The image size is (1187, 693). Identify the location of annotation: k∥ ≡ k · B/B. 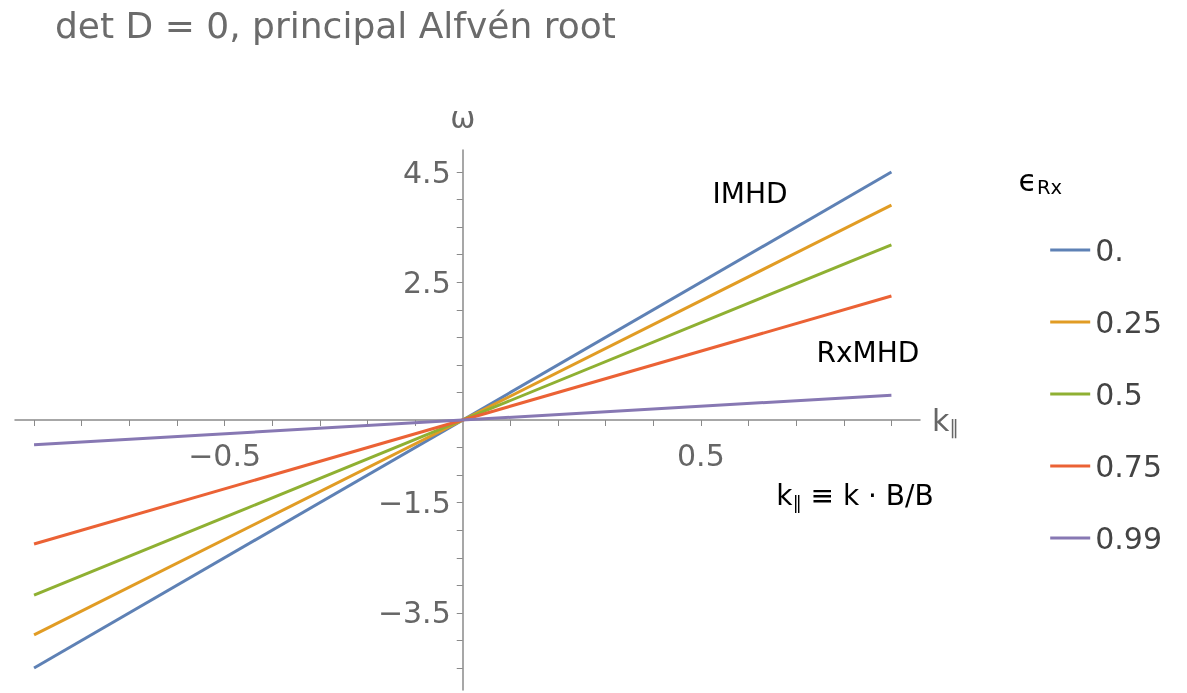
(855, 495).